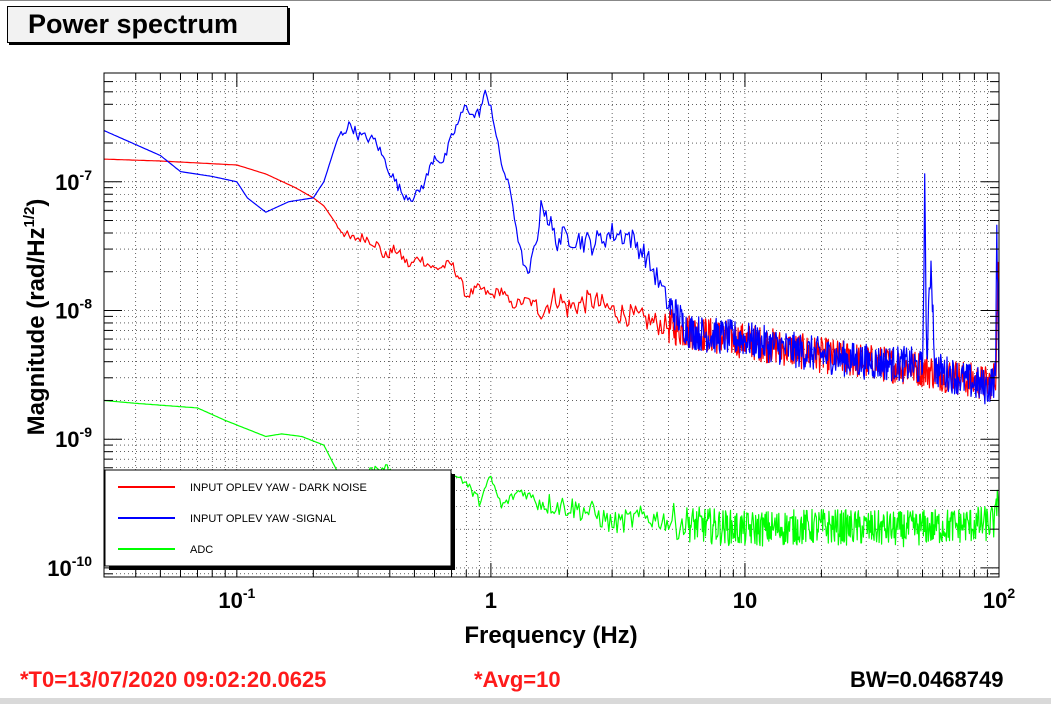  What do you see at coordinates (36, 331) in the screenshot?
I see `y-axis-label-main: Magnitude (rad/Hz` at bounding box center [36, 331].